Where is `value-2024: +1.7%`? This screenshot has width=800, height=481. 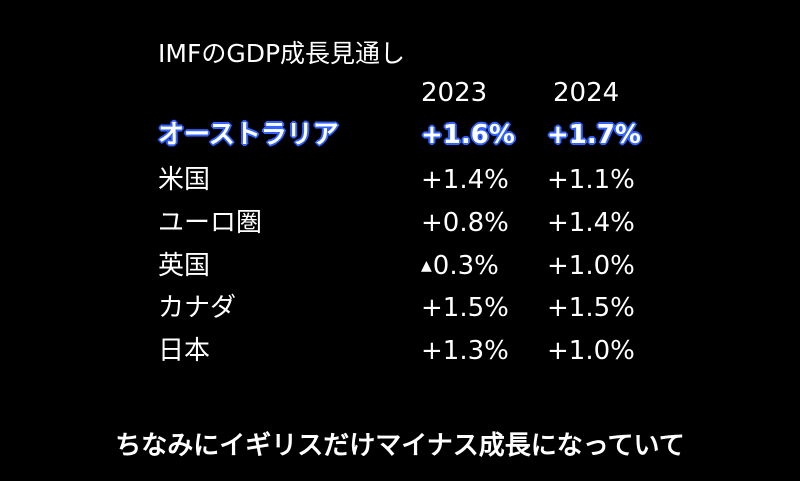 value-2024: +1.7% is located at coordinates (594, 135).